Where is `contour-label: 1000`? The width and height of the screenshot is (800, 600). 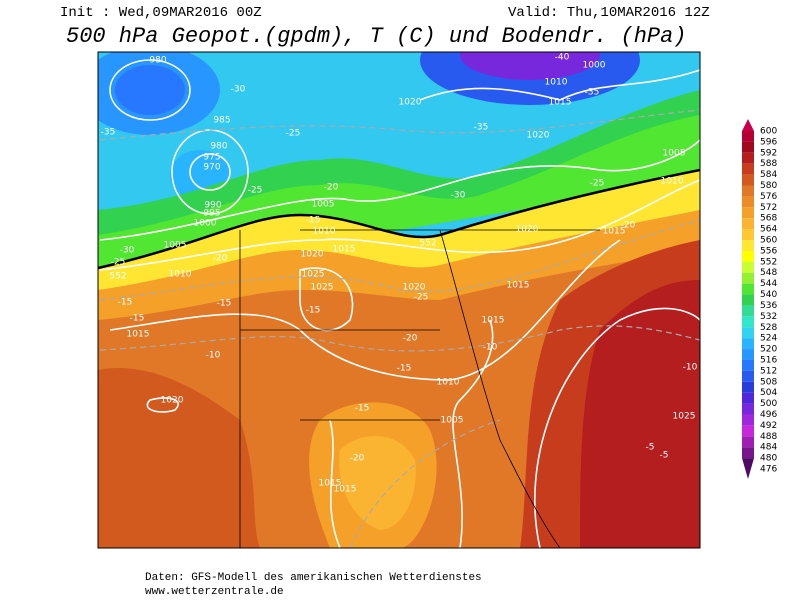
contour-label: 1000 is located at coordinates (205, 224).